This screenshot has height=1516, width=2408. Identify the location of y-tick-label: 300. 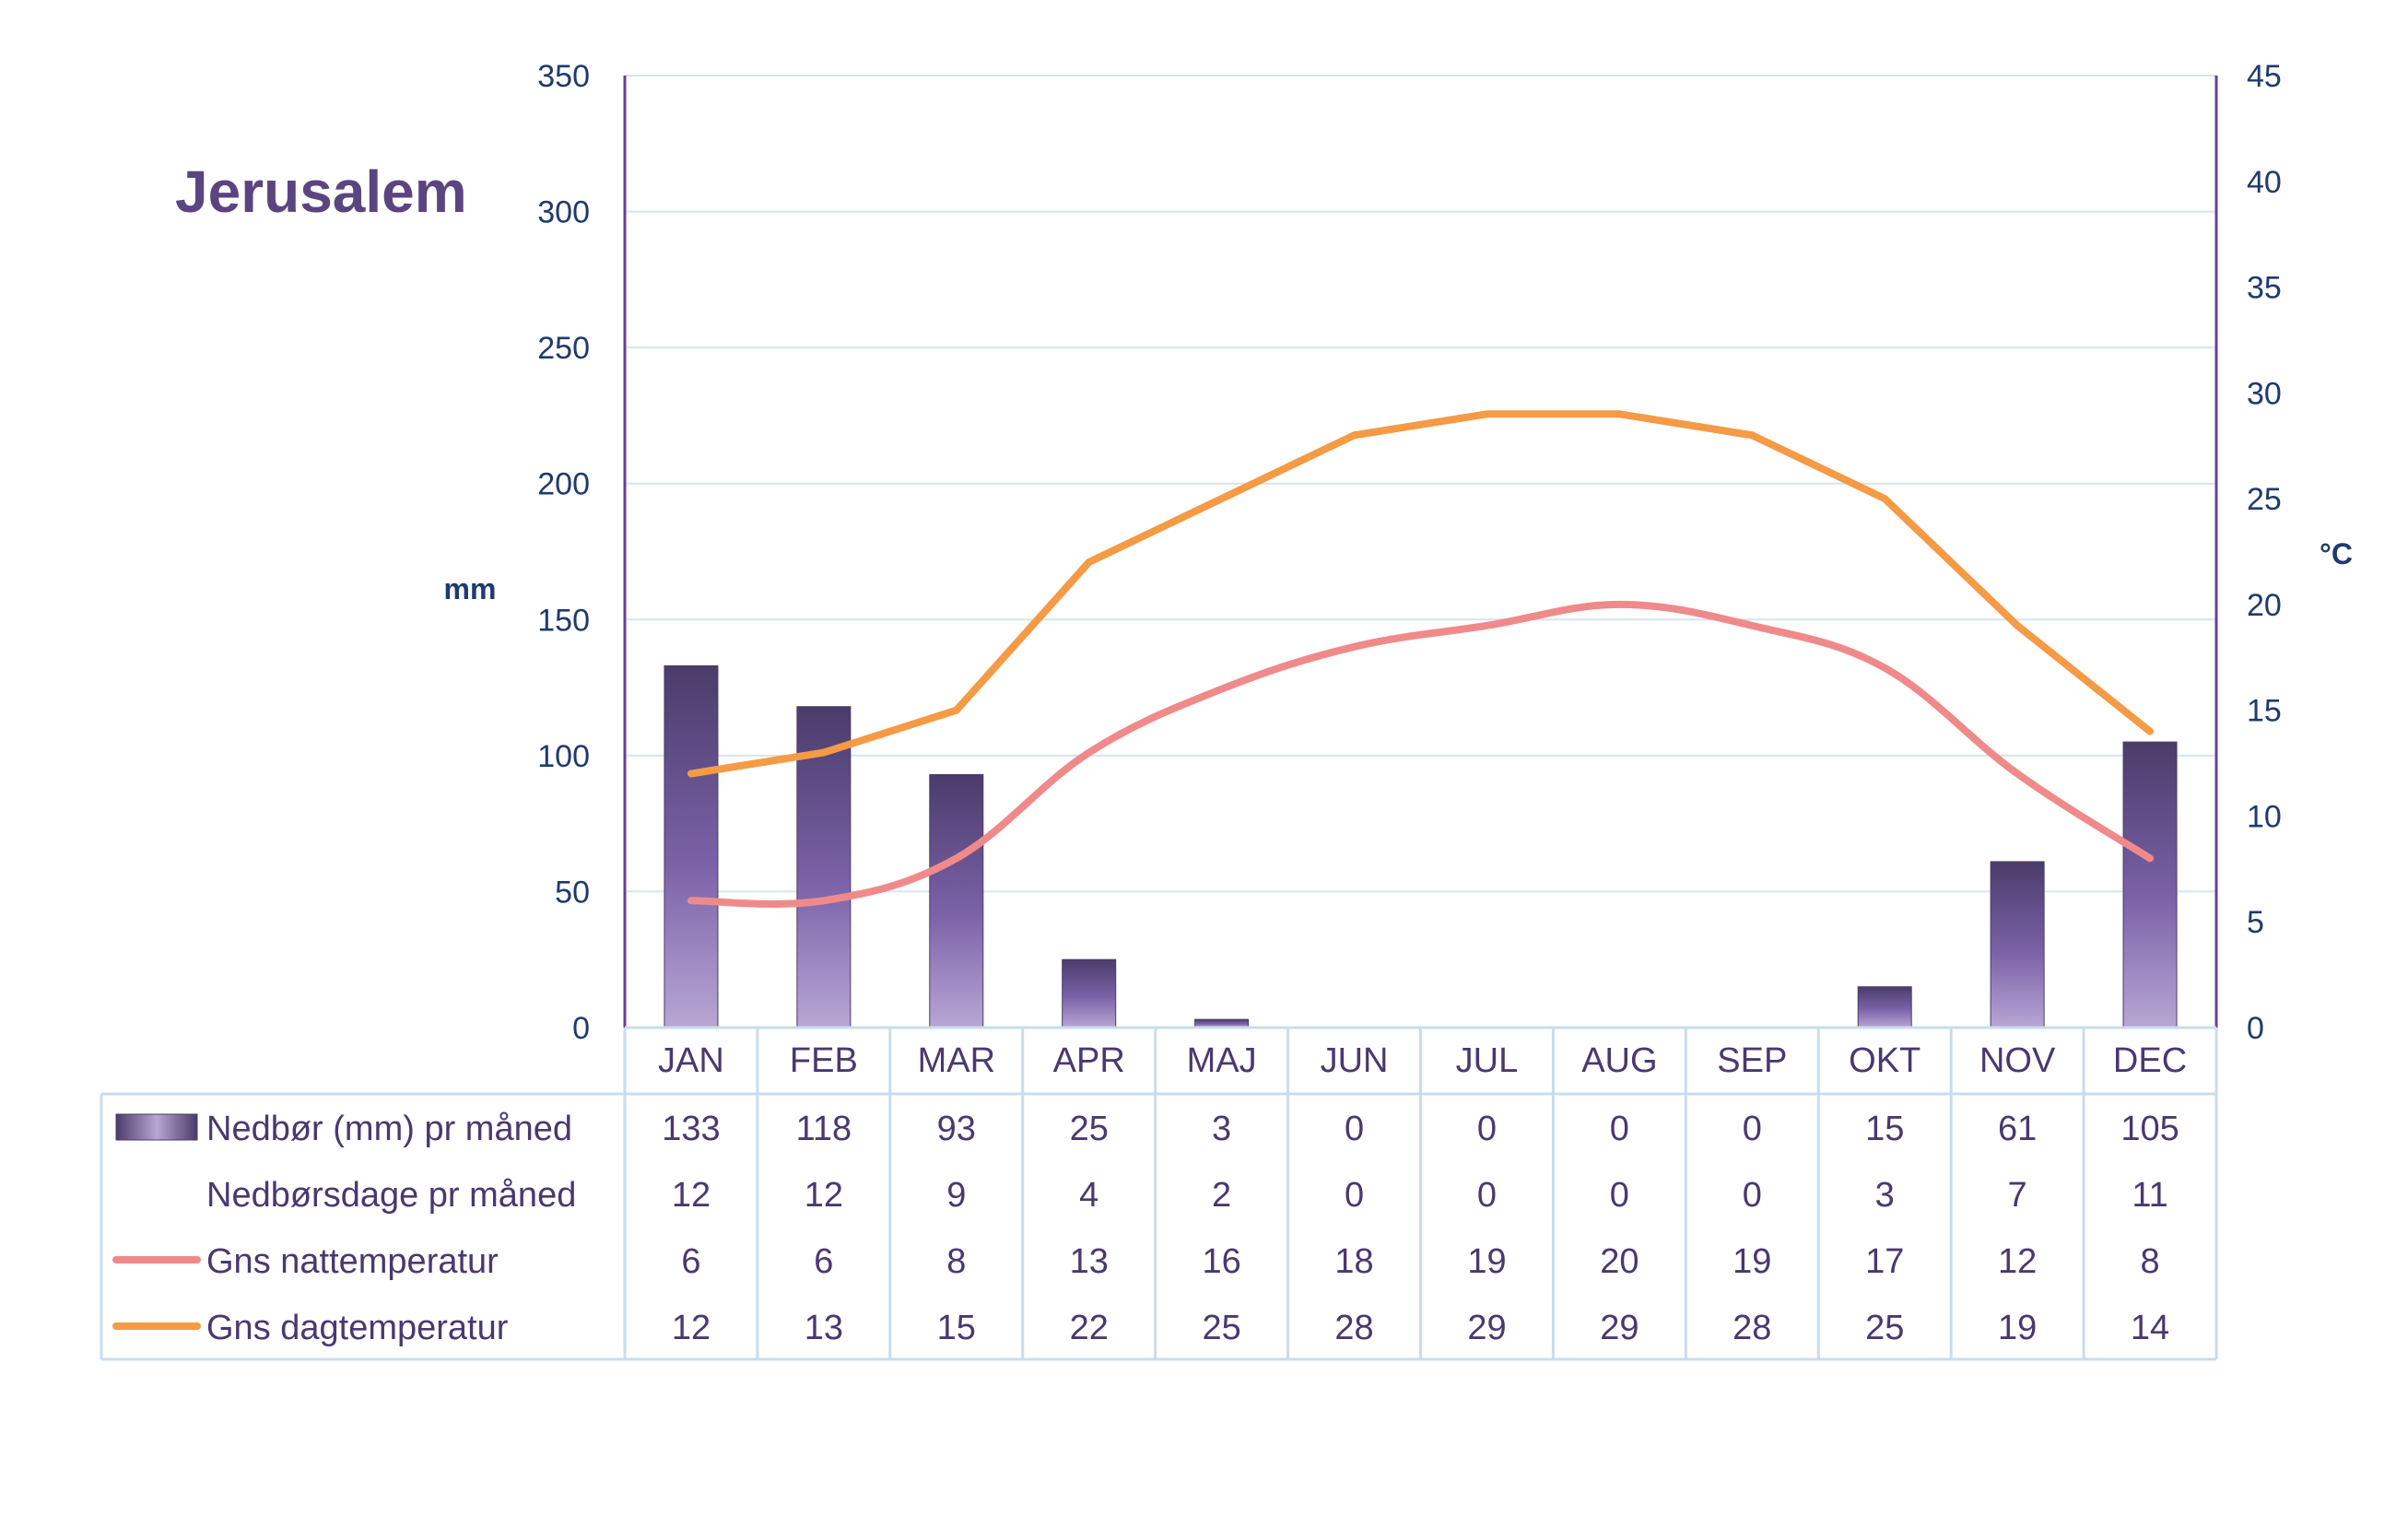
(563, 212).